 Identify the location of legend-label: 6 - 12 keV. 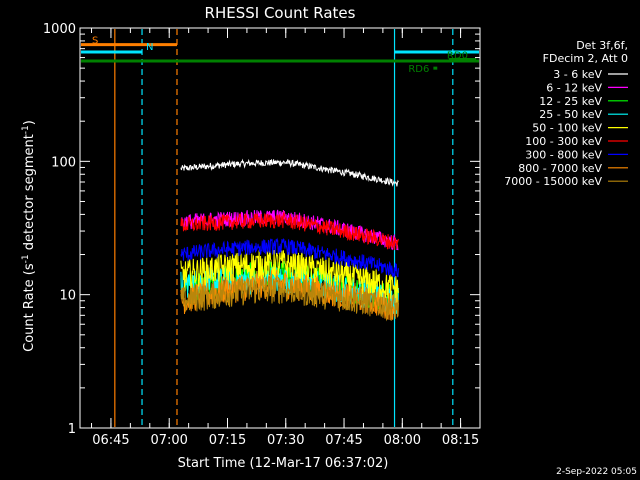
(574, 87).